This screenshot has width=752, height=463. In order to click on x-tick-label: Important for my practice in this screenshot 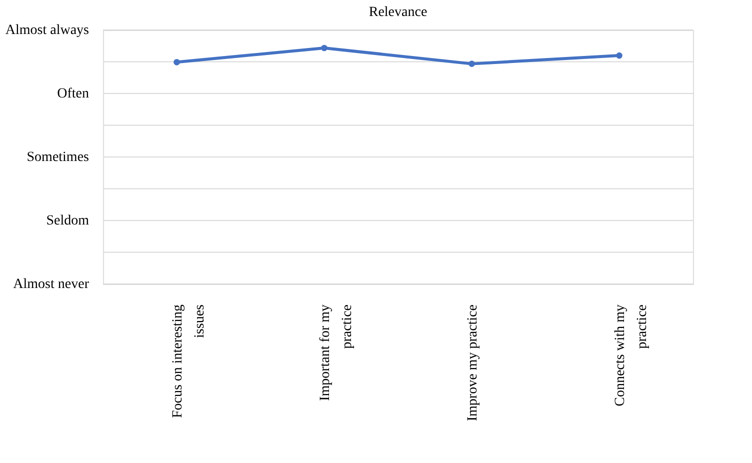, I will do `click(336, 352)`.